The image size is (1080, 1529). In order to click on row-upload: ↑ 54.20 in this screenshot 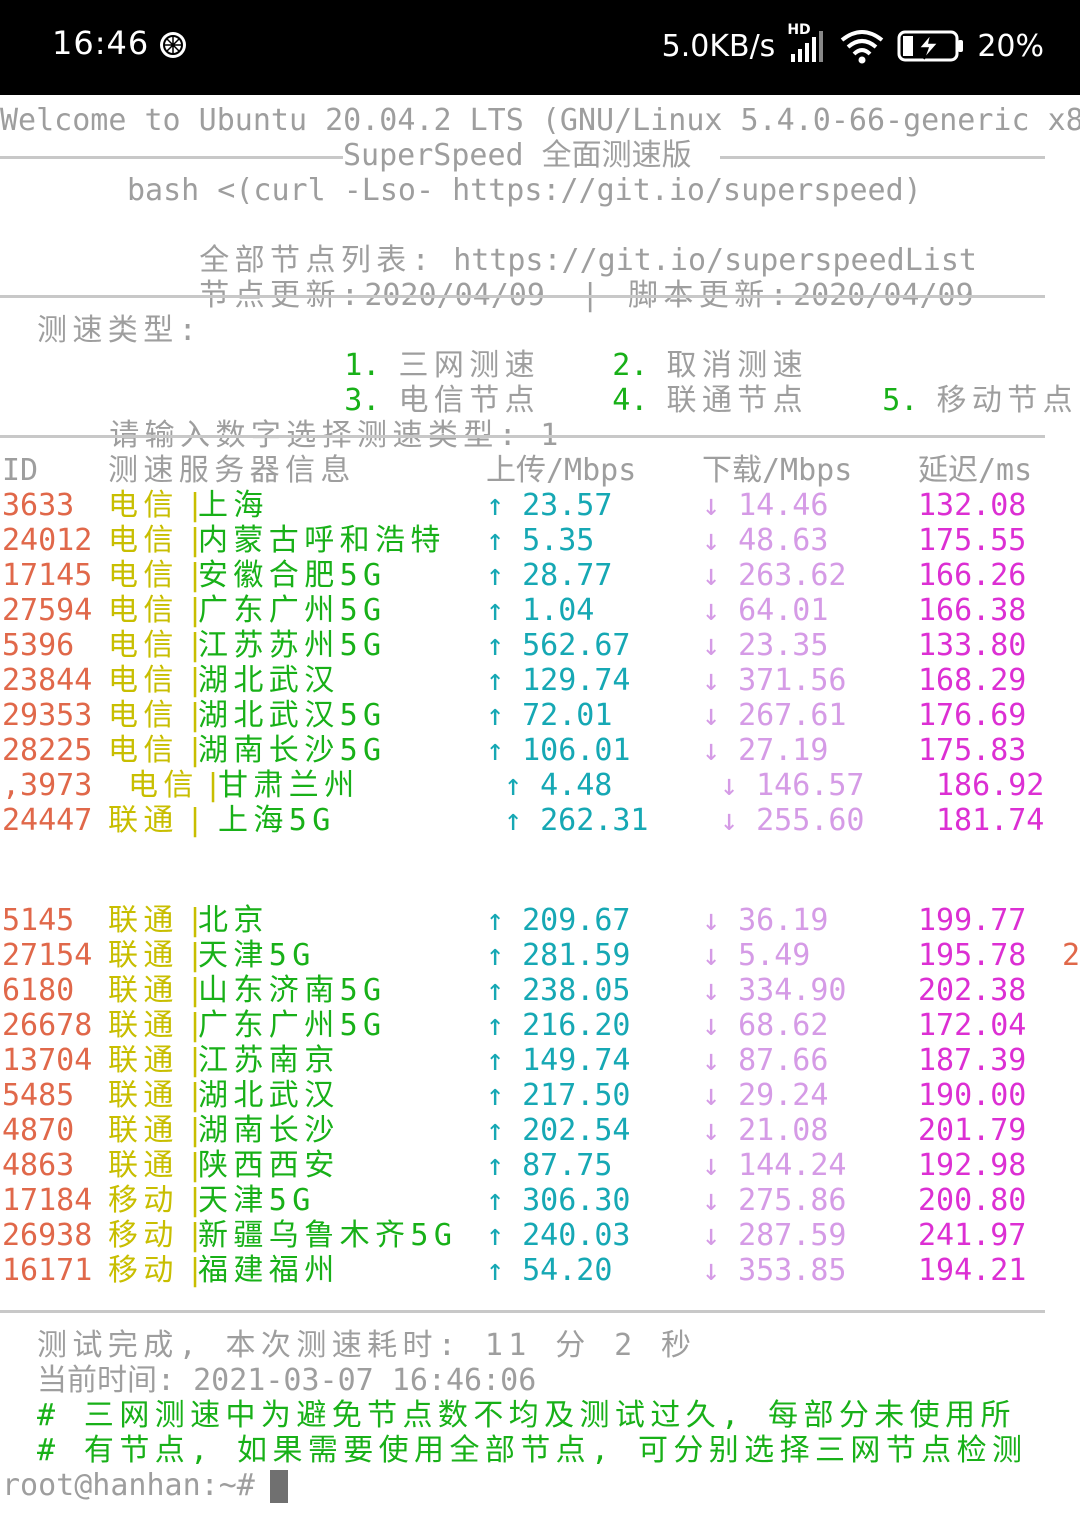, I will do `click(549, 1270)`.